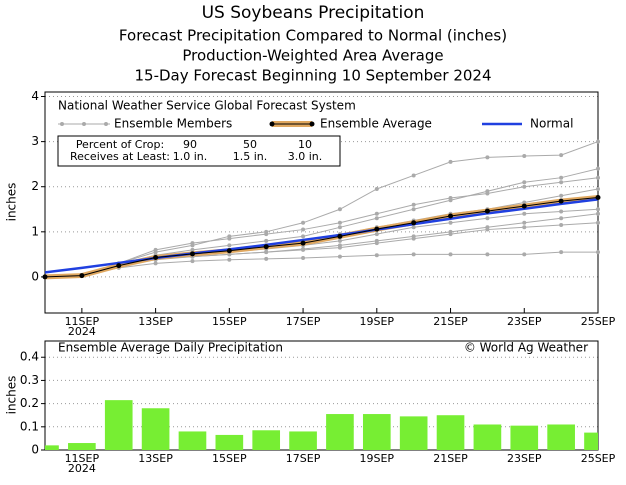  Describe the element at coordinates (29, 357) in the screenshot. I see `y-tick-label: 0.4` at that location.